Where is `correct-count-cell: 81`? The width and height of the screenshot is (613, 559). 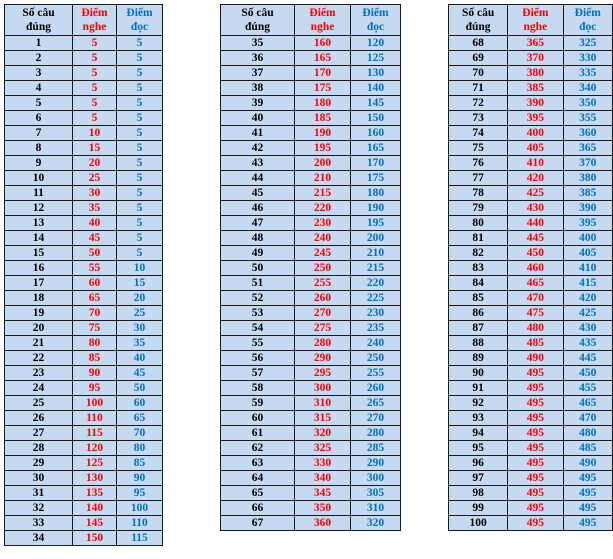
correct-count-cell: 81 is located at coordinates (478, 238).